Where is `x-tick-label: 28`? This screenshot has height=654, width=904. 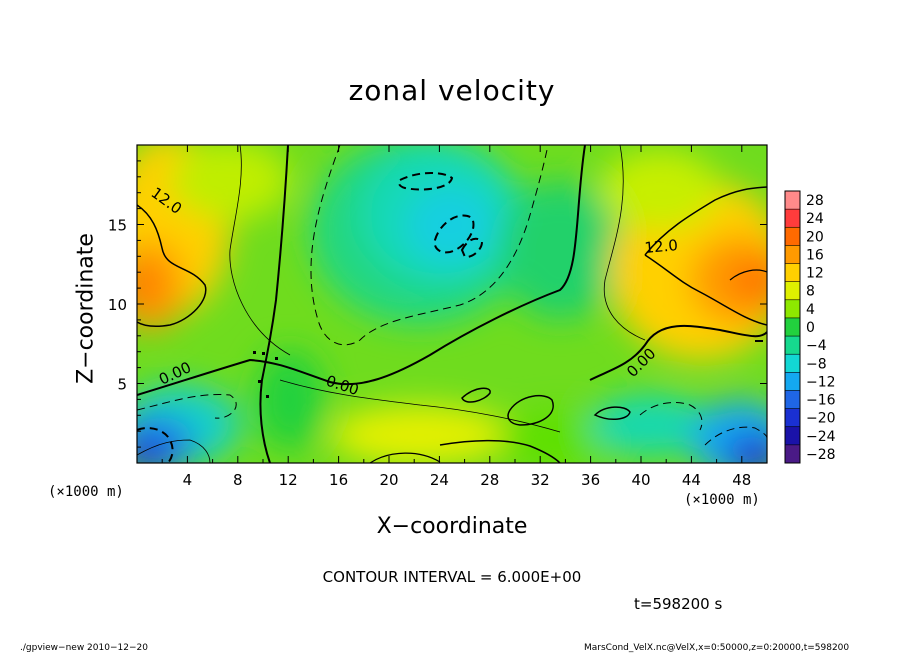 x-tick-label: 28 is located at coordinates (489, 480).